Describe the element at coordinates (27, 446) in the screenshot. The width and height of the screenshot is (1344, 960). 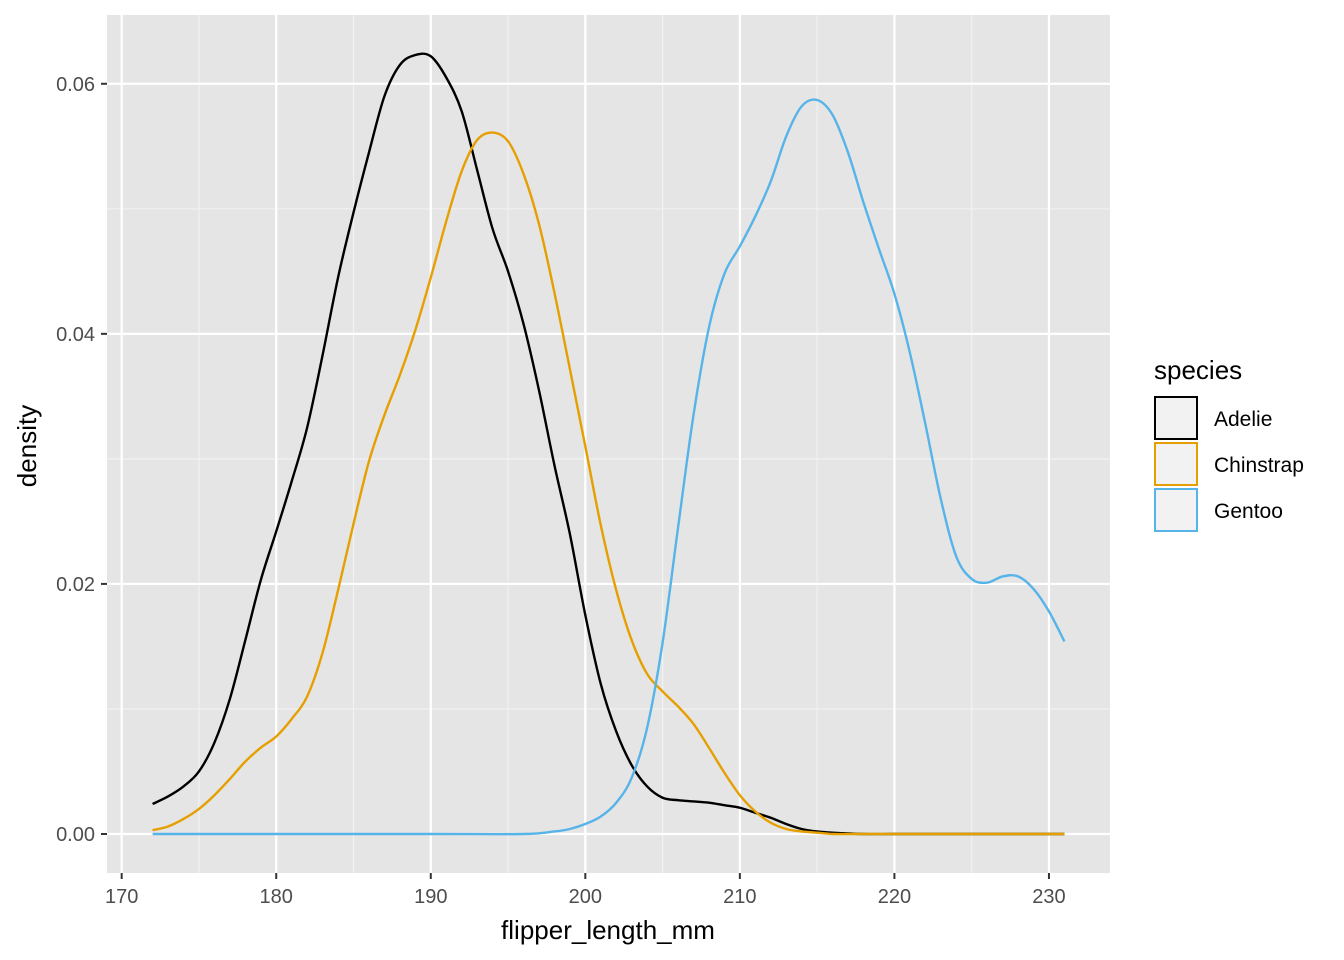
I see `y-axis-title: density` at that location.